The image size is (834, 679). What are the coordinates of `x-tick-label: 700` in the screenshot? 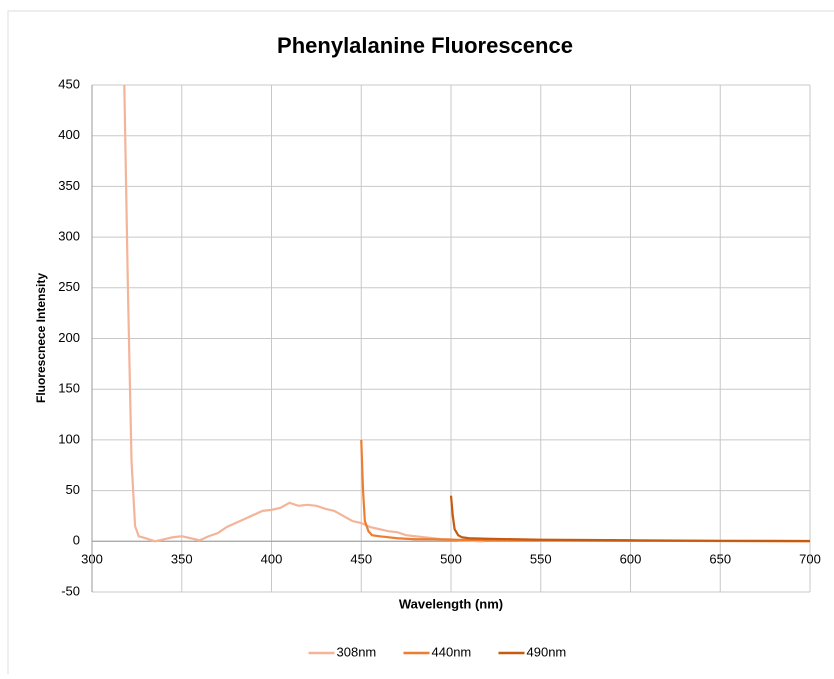 It's located at (810, 559).